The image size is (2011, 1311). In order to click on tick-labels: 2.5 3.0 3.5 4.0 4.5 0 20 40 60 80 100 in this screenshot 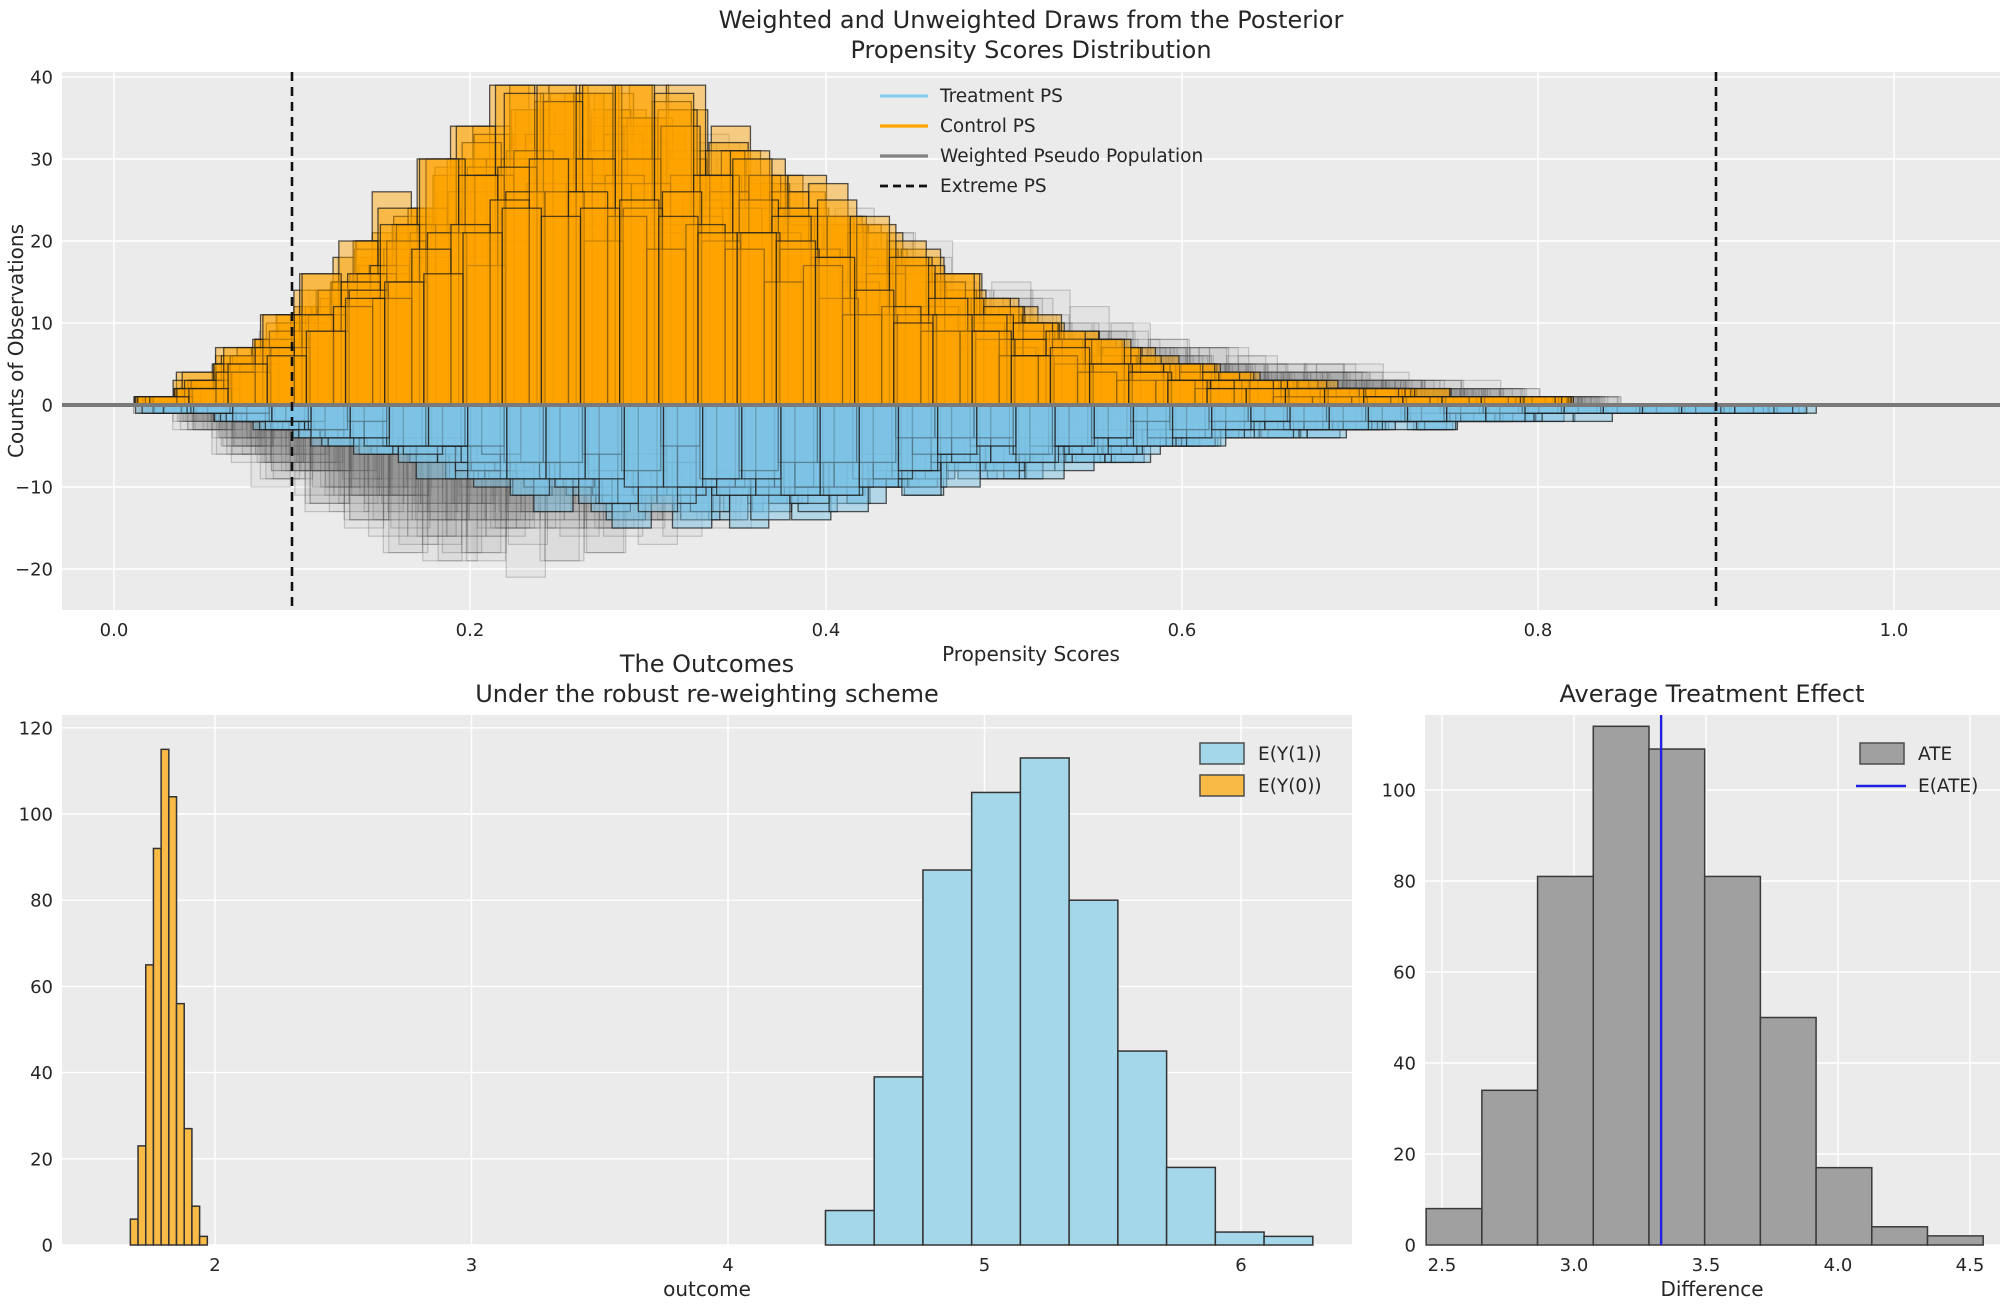, I will do `click(1683, 1029)`.